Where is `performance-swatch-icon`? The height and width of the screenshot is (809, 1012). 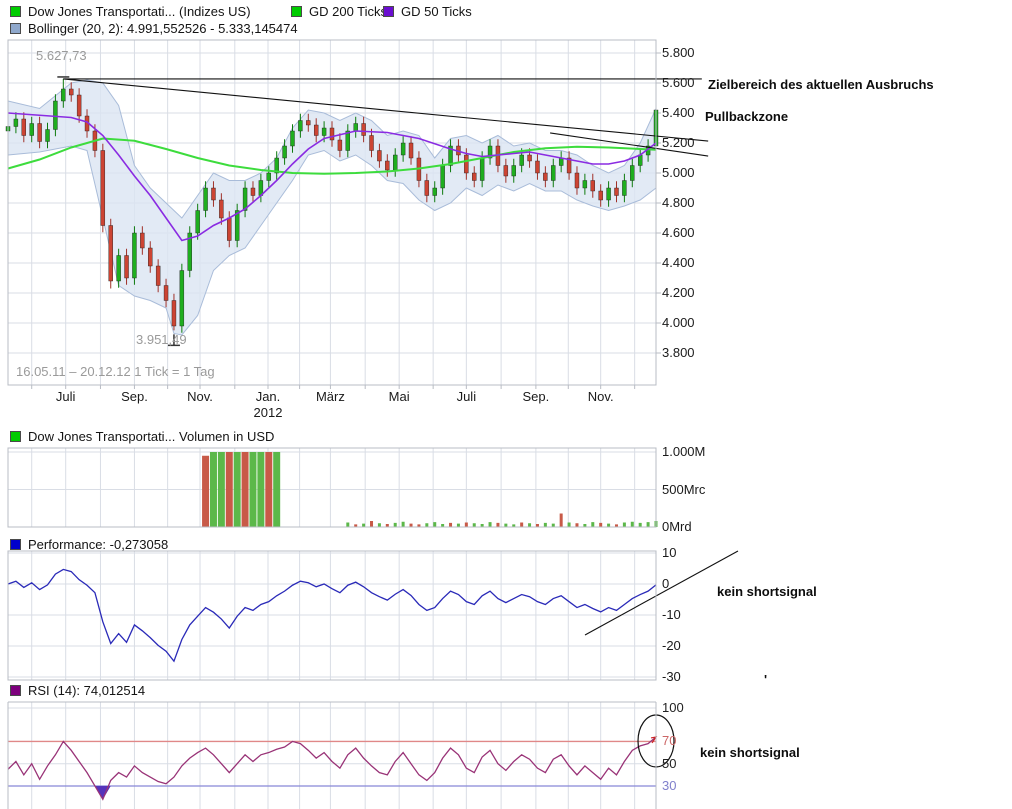 performance-swatch-icon is located at coordinates (15, 544).